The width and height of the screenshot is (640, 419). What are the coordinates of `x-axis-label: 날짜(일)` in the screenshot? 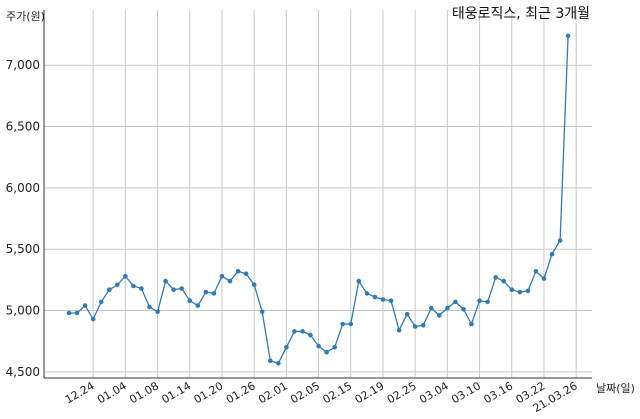 It's located at (615, 388).